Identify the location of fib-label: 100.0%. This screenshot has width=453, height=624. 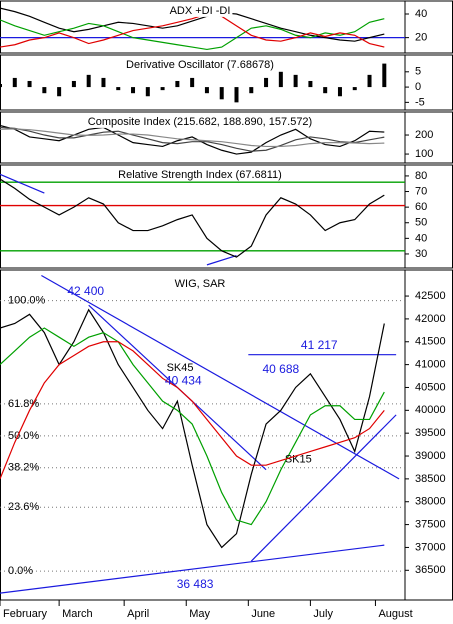
(27, 301).